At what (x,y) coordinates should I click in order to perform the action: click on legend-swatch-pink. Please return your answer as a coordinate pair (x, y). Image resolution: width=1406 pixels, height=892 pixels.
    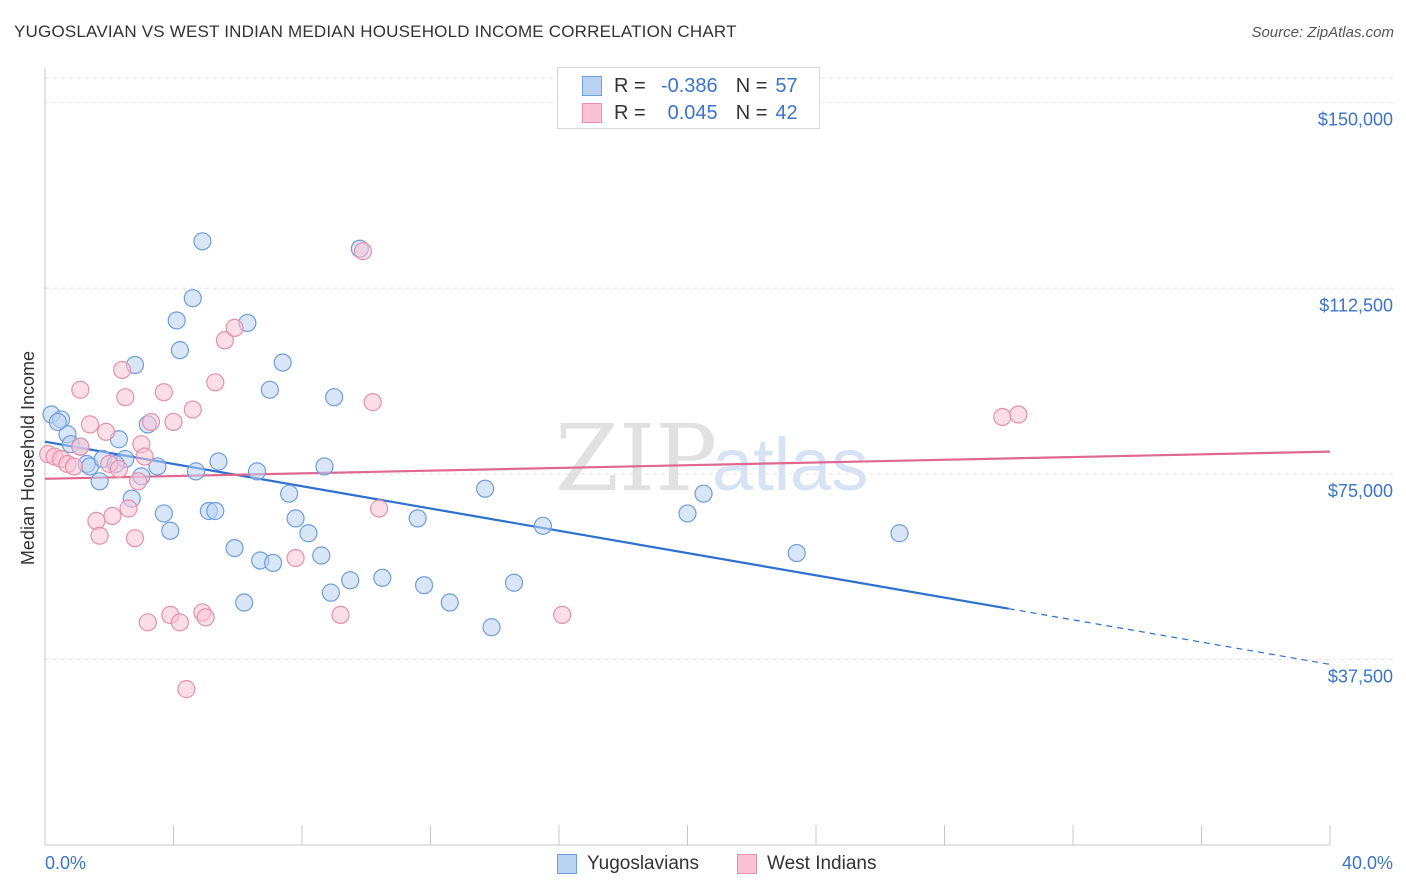
    Looking at the image, I should click on (592, 113).